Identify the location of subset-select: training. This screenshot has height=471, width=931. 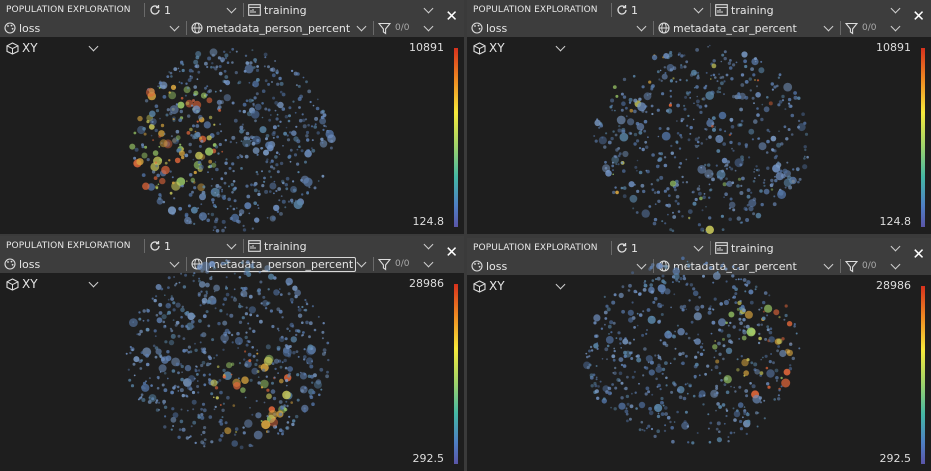
(342, 10).